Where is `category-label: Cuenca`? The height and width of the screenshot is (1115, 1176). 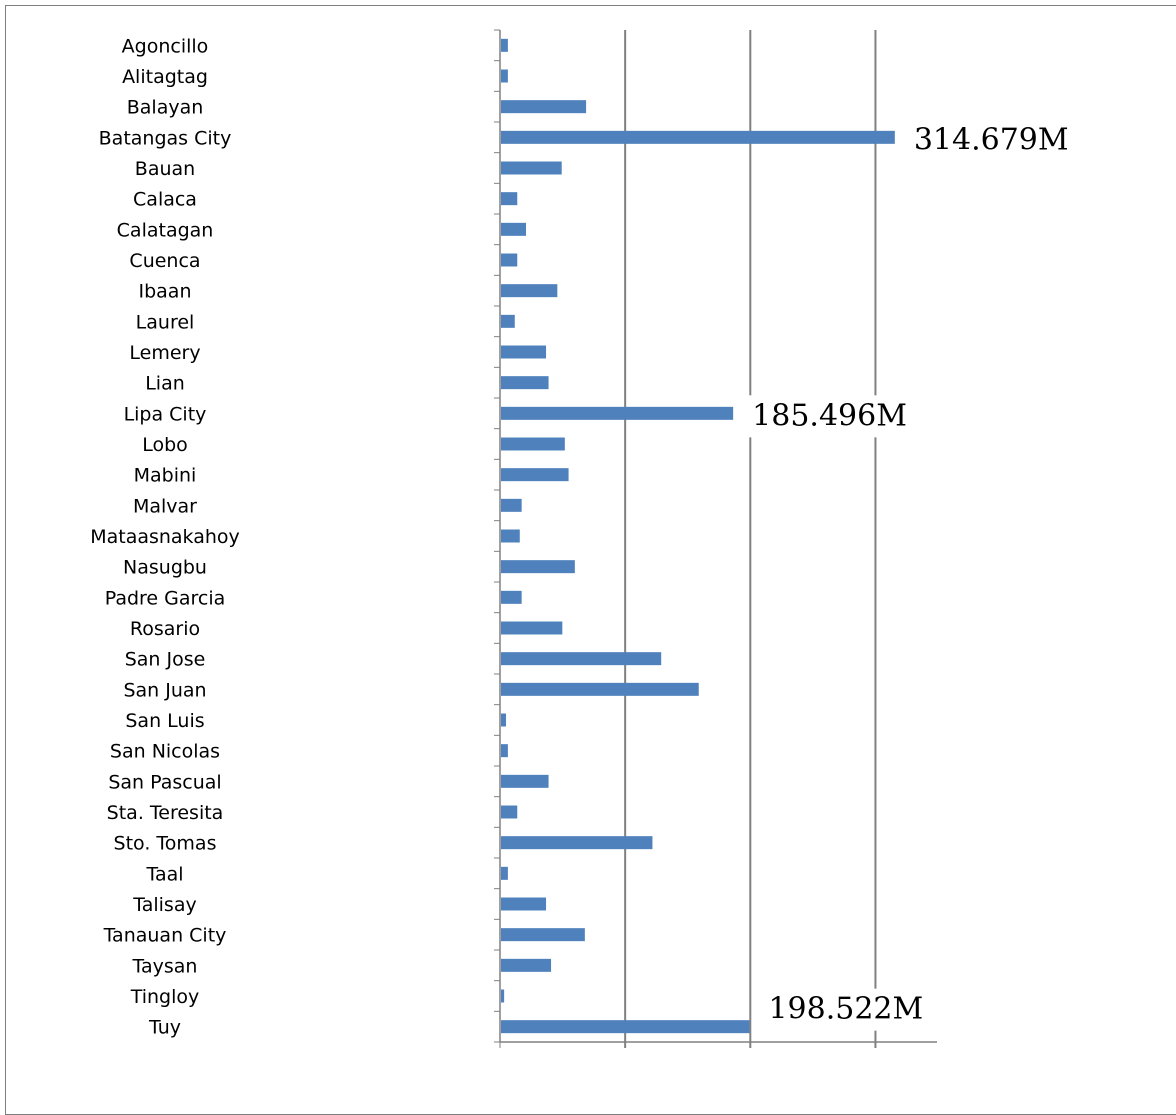 category-label: Cuenca is located at coordinates (164, 261).